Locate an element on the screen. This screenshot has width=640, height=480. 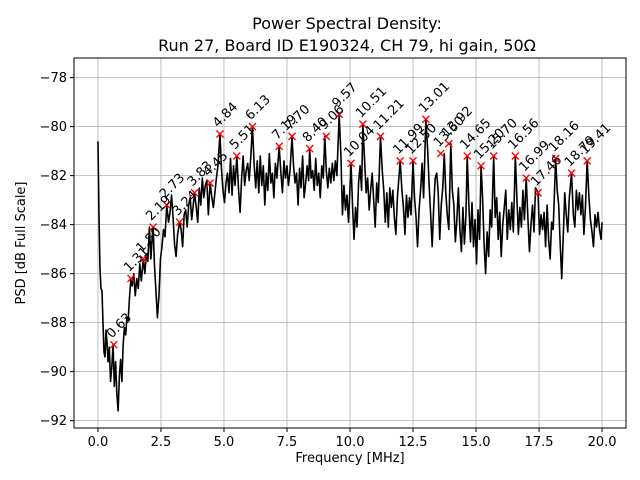
x-tick-label: 17.5 is located at coordinates (539, 442).